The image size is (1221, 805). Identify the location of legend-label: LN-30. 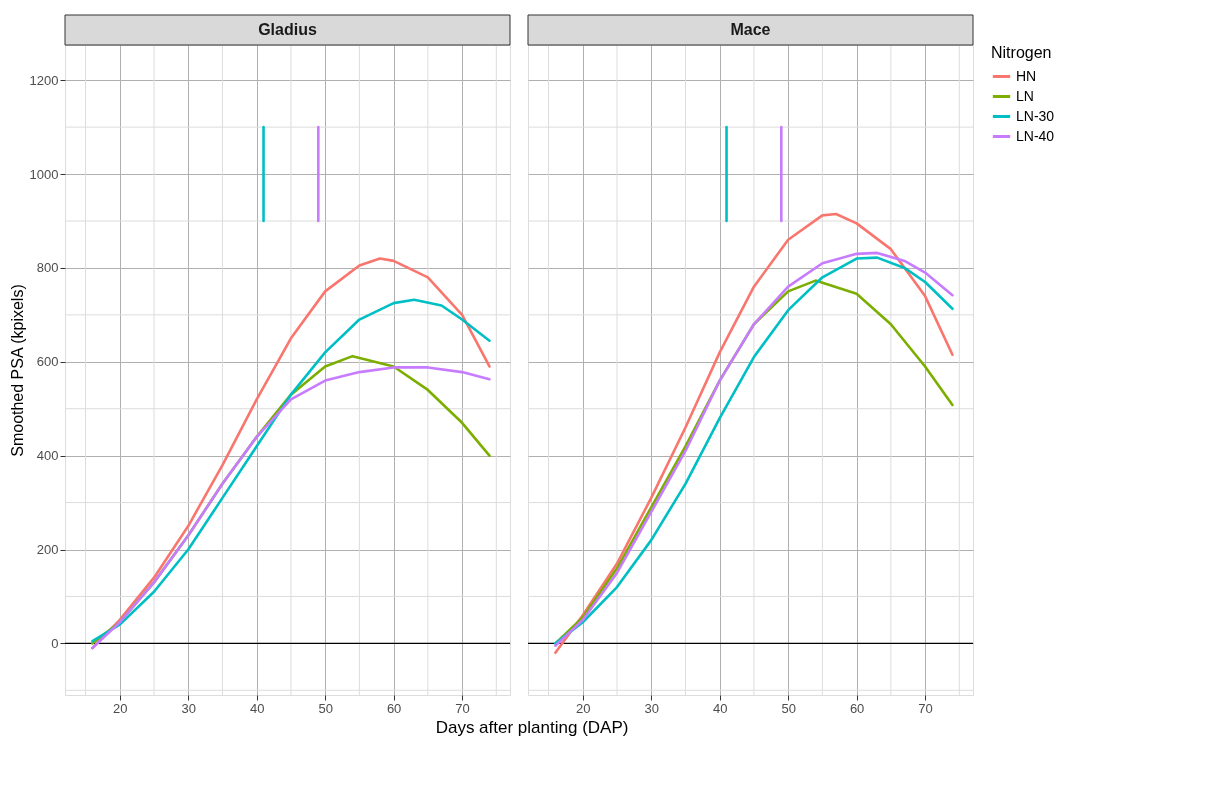
(1035, 115).